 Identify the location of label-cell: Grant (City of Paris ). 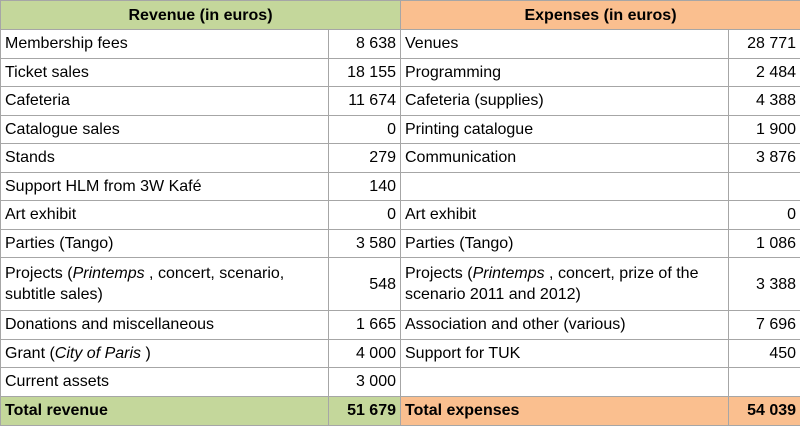
(164, 353).